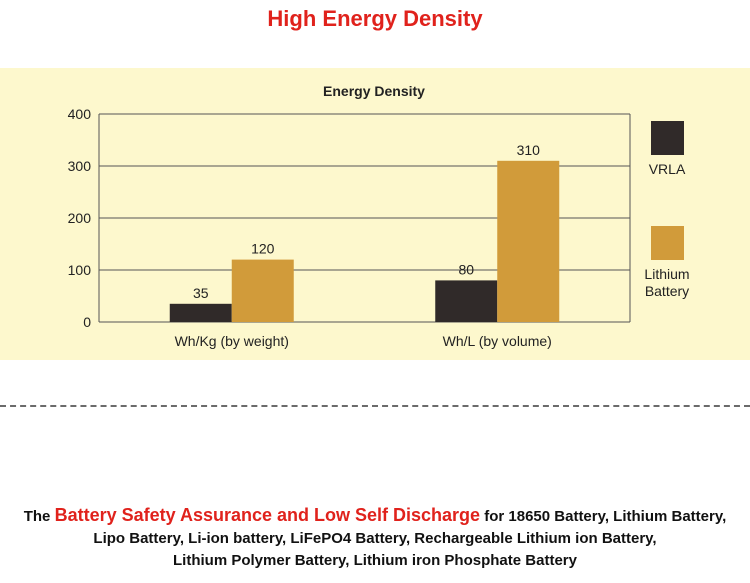 This screenshot has width=750, height=583. What do you see at coordinates (667, 243) in the screenshot?
I see `legend-swatch-lithium-battery` at bounding box center [667, 243].